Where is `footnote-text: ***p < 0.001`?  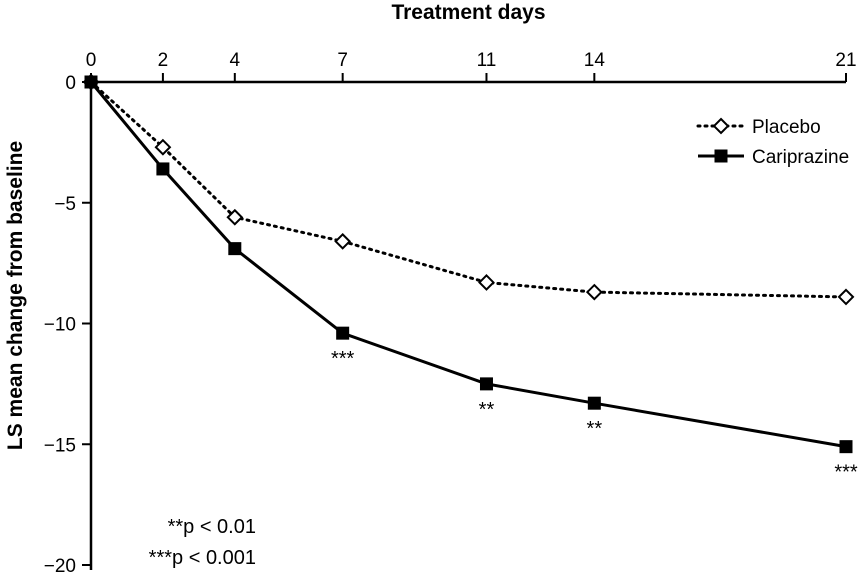 footnote-text: ***p < 0.001 is located at coordinates (202, 558).